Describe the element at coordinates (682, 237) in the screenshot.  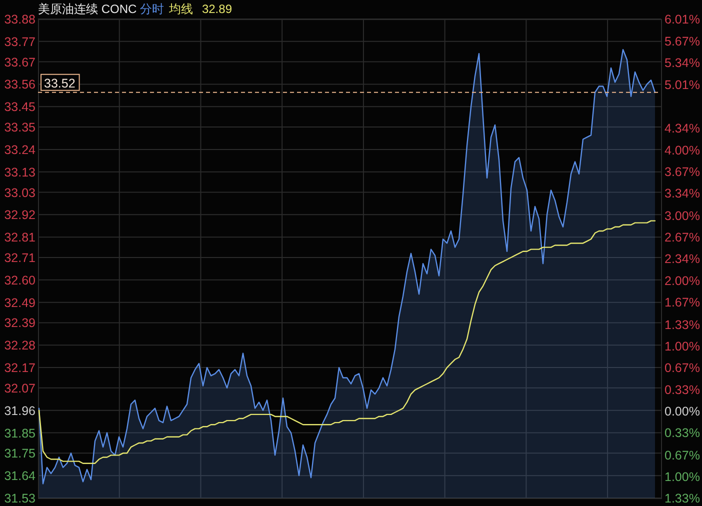
I see `y2-tick-label: 2.67%` at that location.